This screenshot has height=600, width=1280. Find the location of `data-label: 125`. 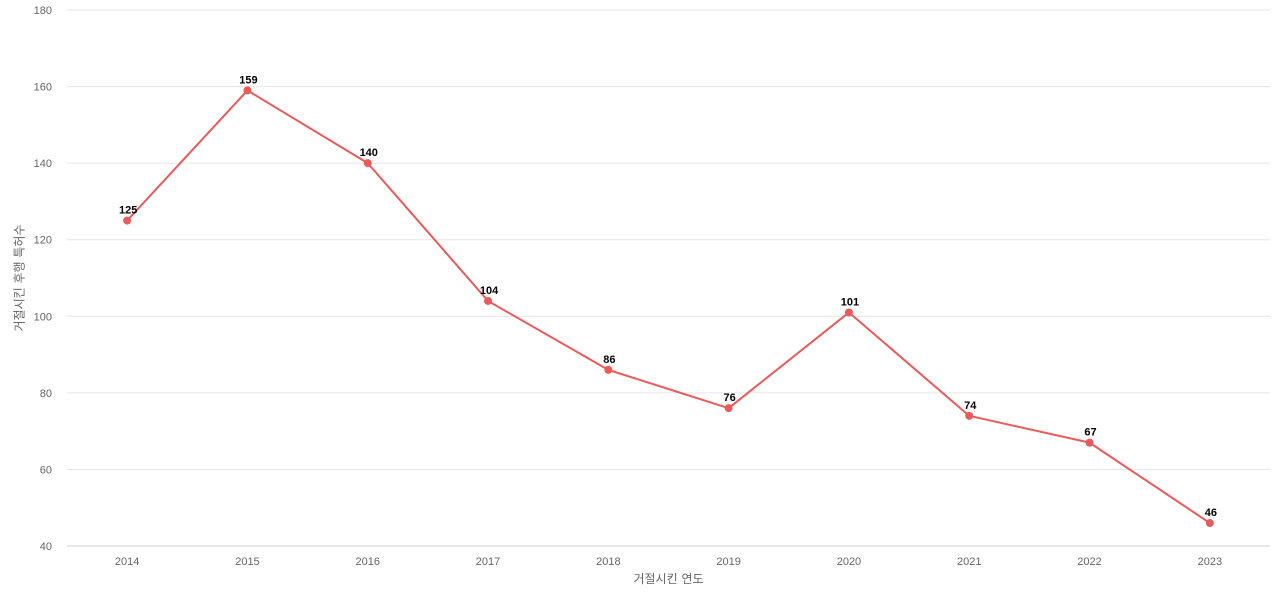

data-label: 125 is located at coordinates (128, 211).